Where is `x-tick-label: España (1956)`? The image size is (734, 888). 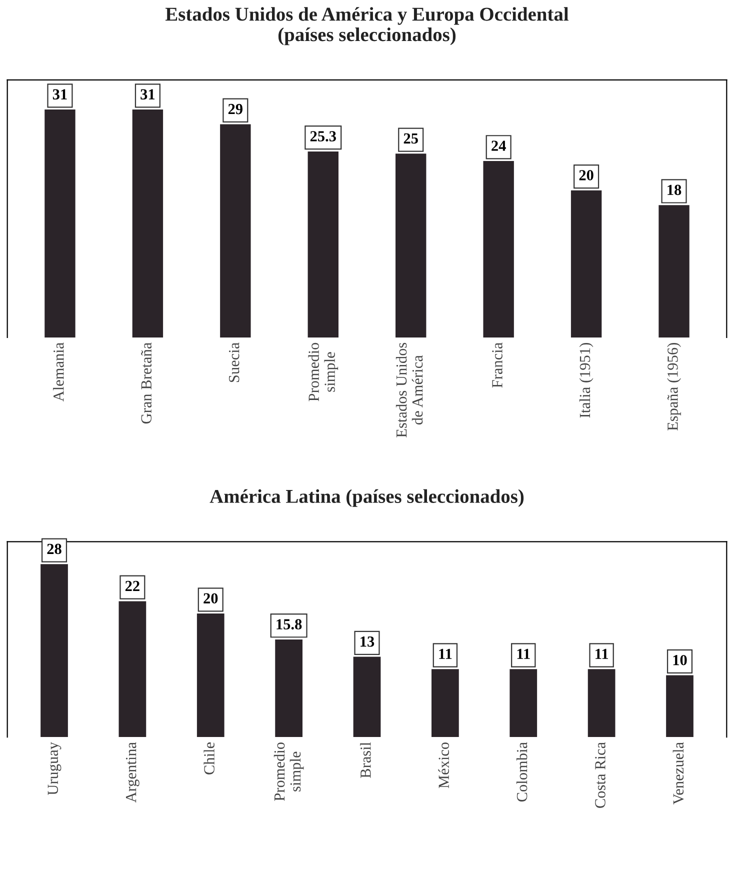 x-tick-label: España (1956) is located at coordinates (674, 386).